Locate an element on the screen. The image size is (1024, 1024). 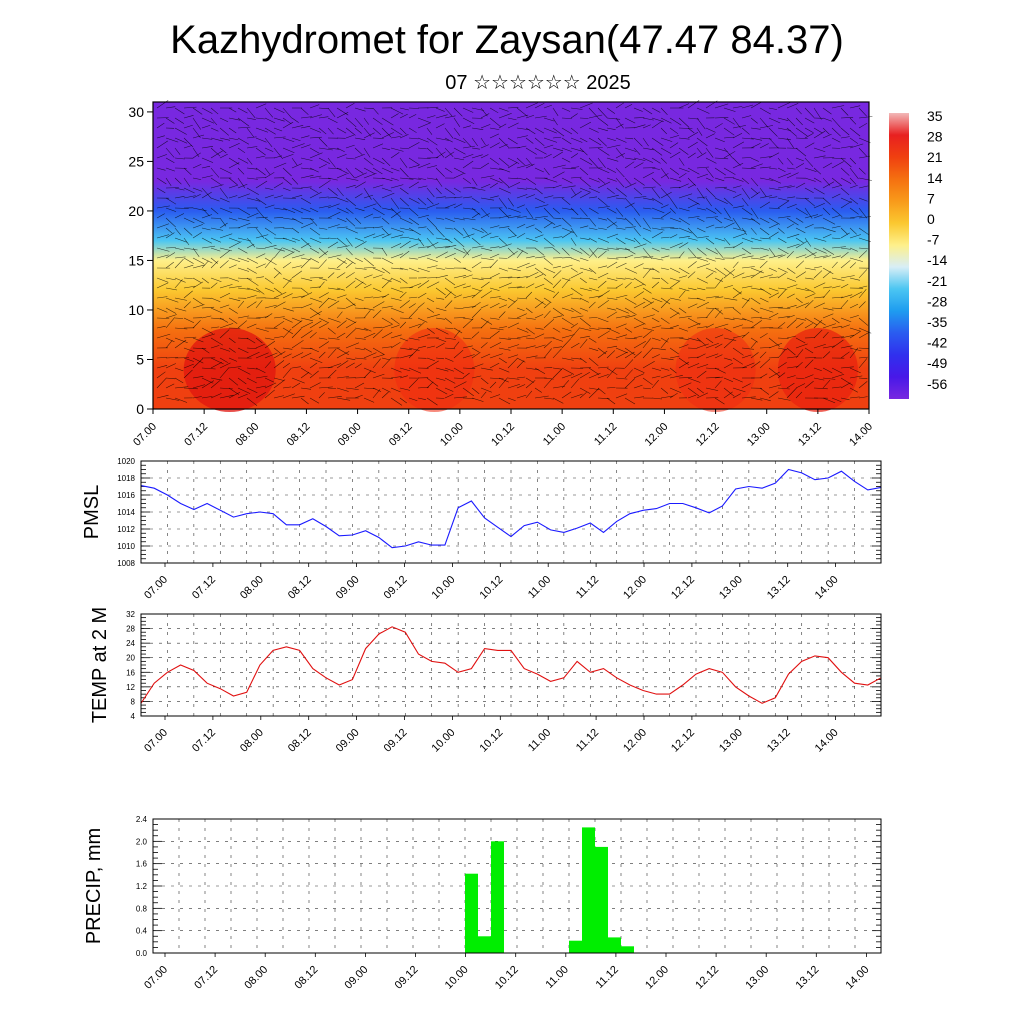
x-tick-label: 09.00 is located at coordinates (348, 588).